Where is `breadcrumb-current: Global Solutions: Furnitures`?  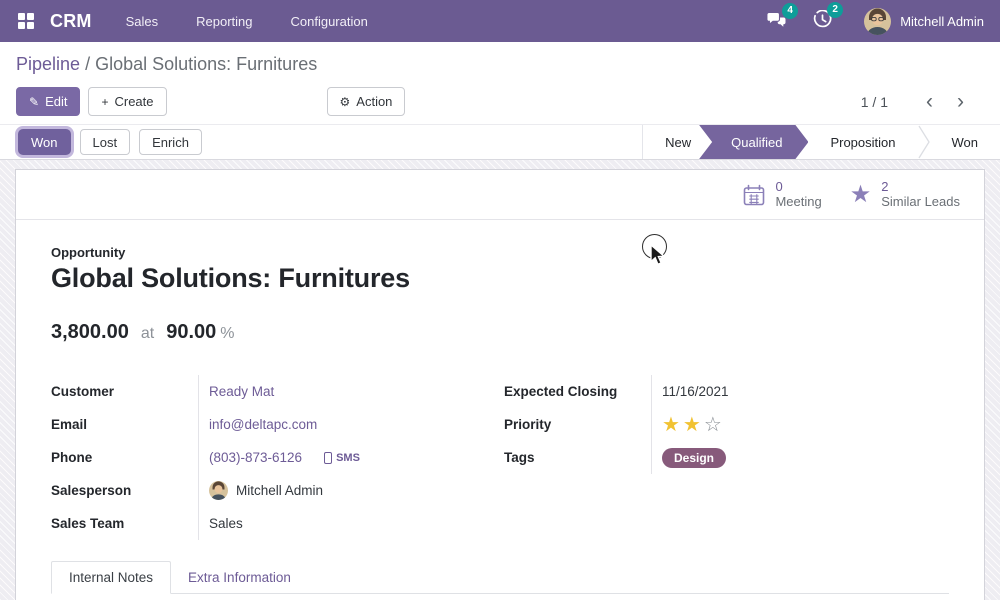 breadcrumb-current: Global Solutions: Furnitures is located at coordinates (206, 64).